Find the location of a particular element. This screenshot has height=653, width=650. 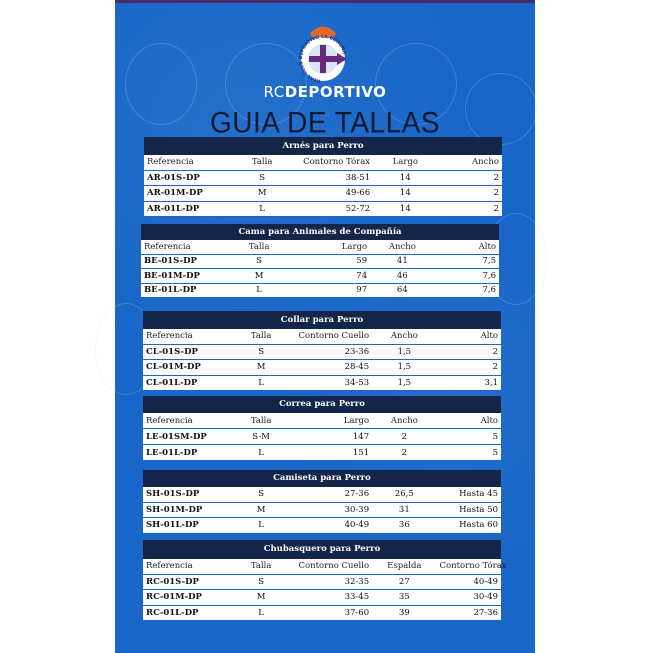

table-cell: 31 is located at coordinates (404, 509).